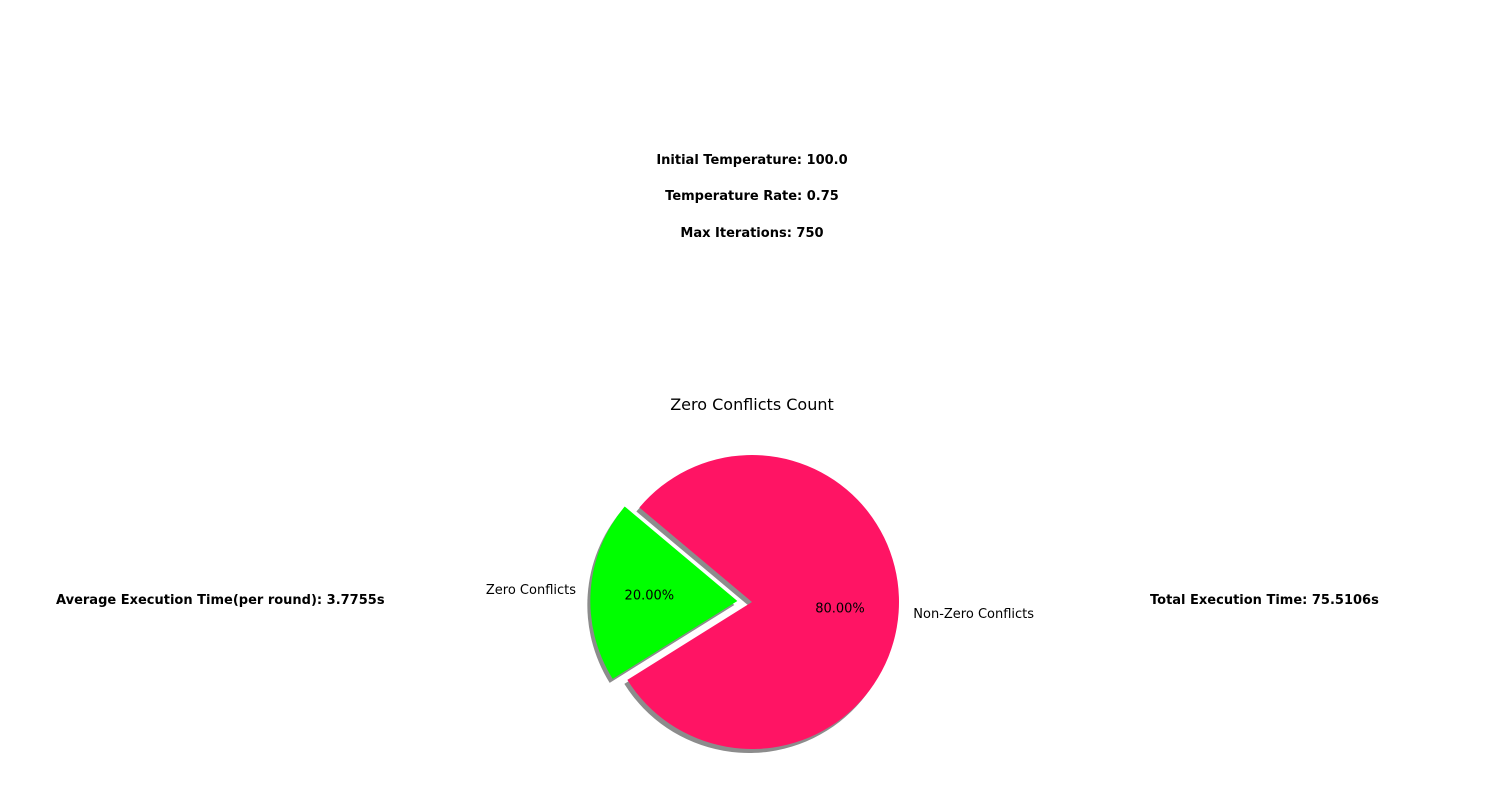  Describe the element at coordinates (840, 609) in the screenshot. I see `percent-label-non-zero-conflicts: 80.00%` at that location.